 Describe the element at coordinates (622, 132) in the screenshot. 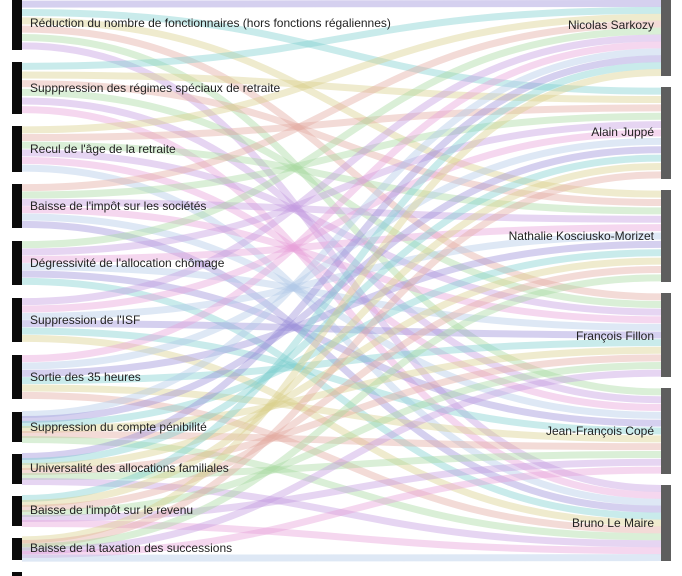

I see `label-juppe: Alain Juppé` at that location.